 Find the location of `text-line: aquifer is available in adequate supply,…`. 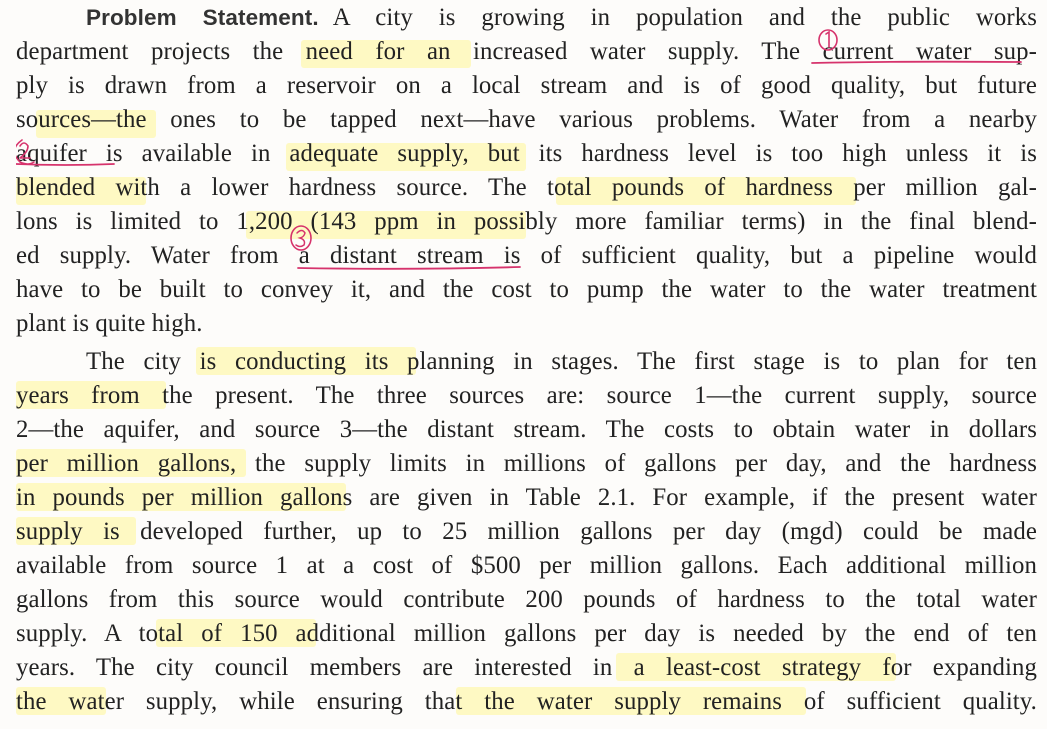

text-line: aquifer is available in adequate supply,… is located at coordinates (526, 153).